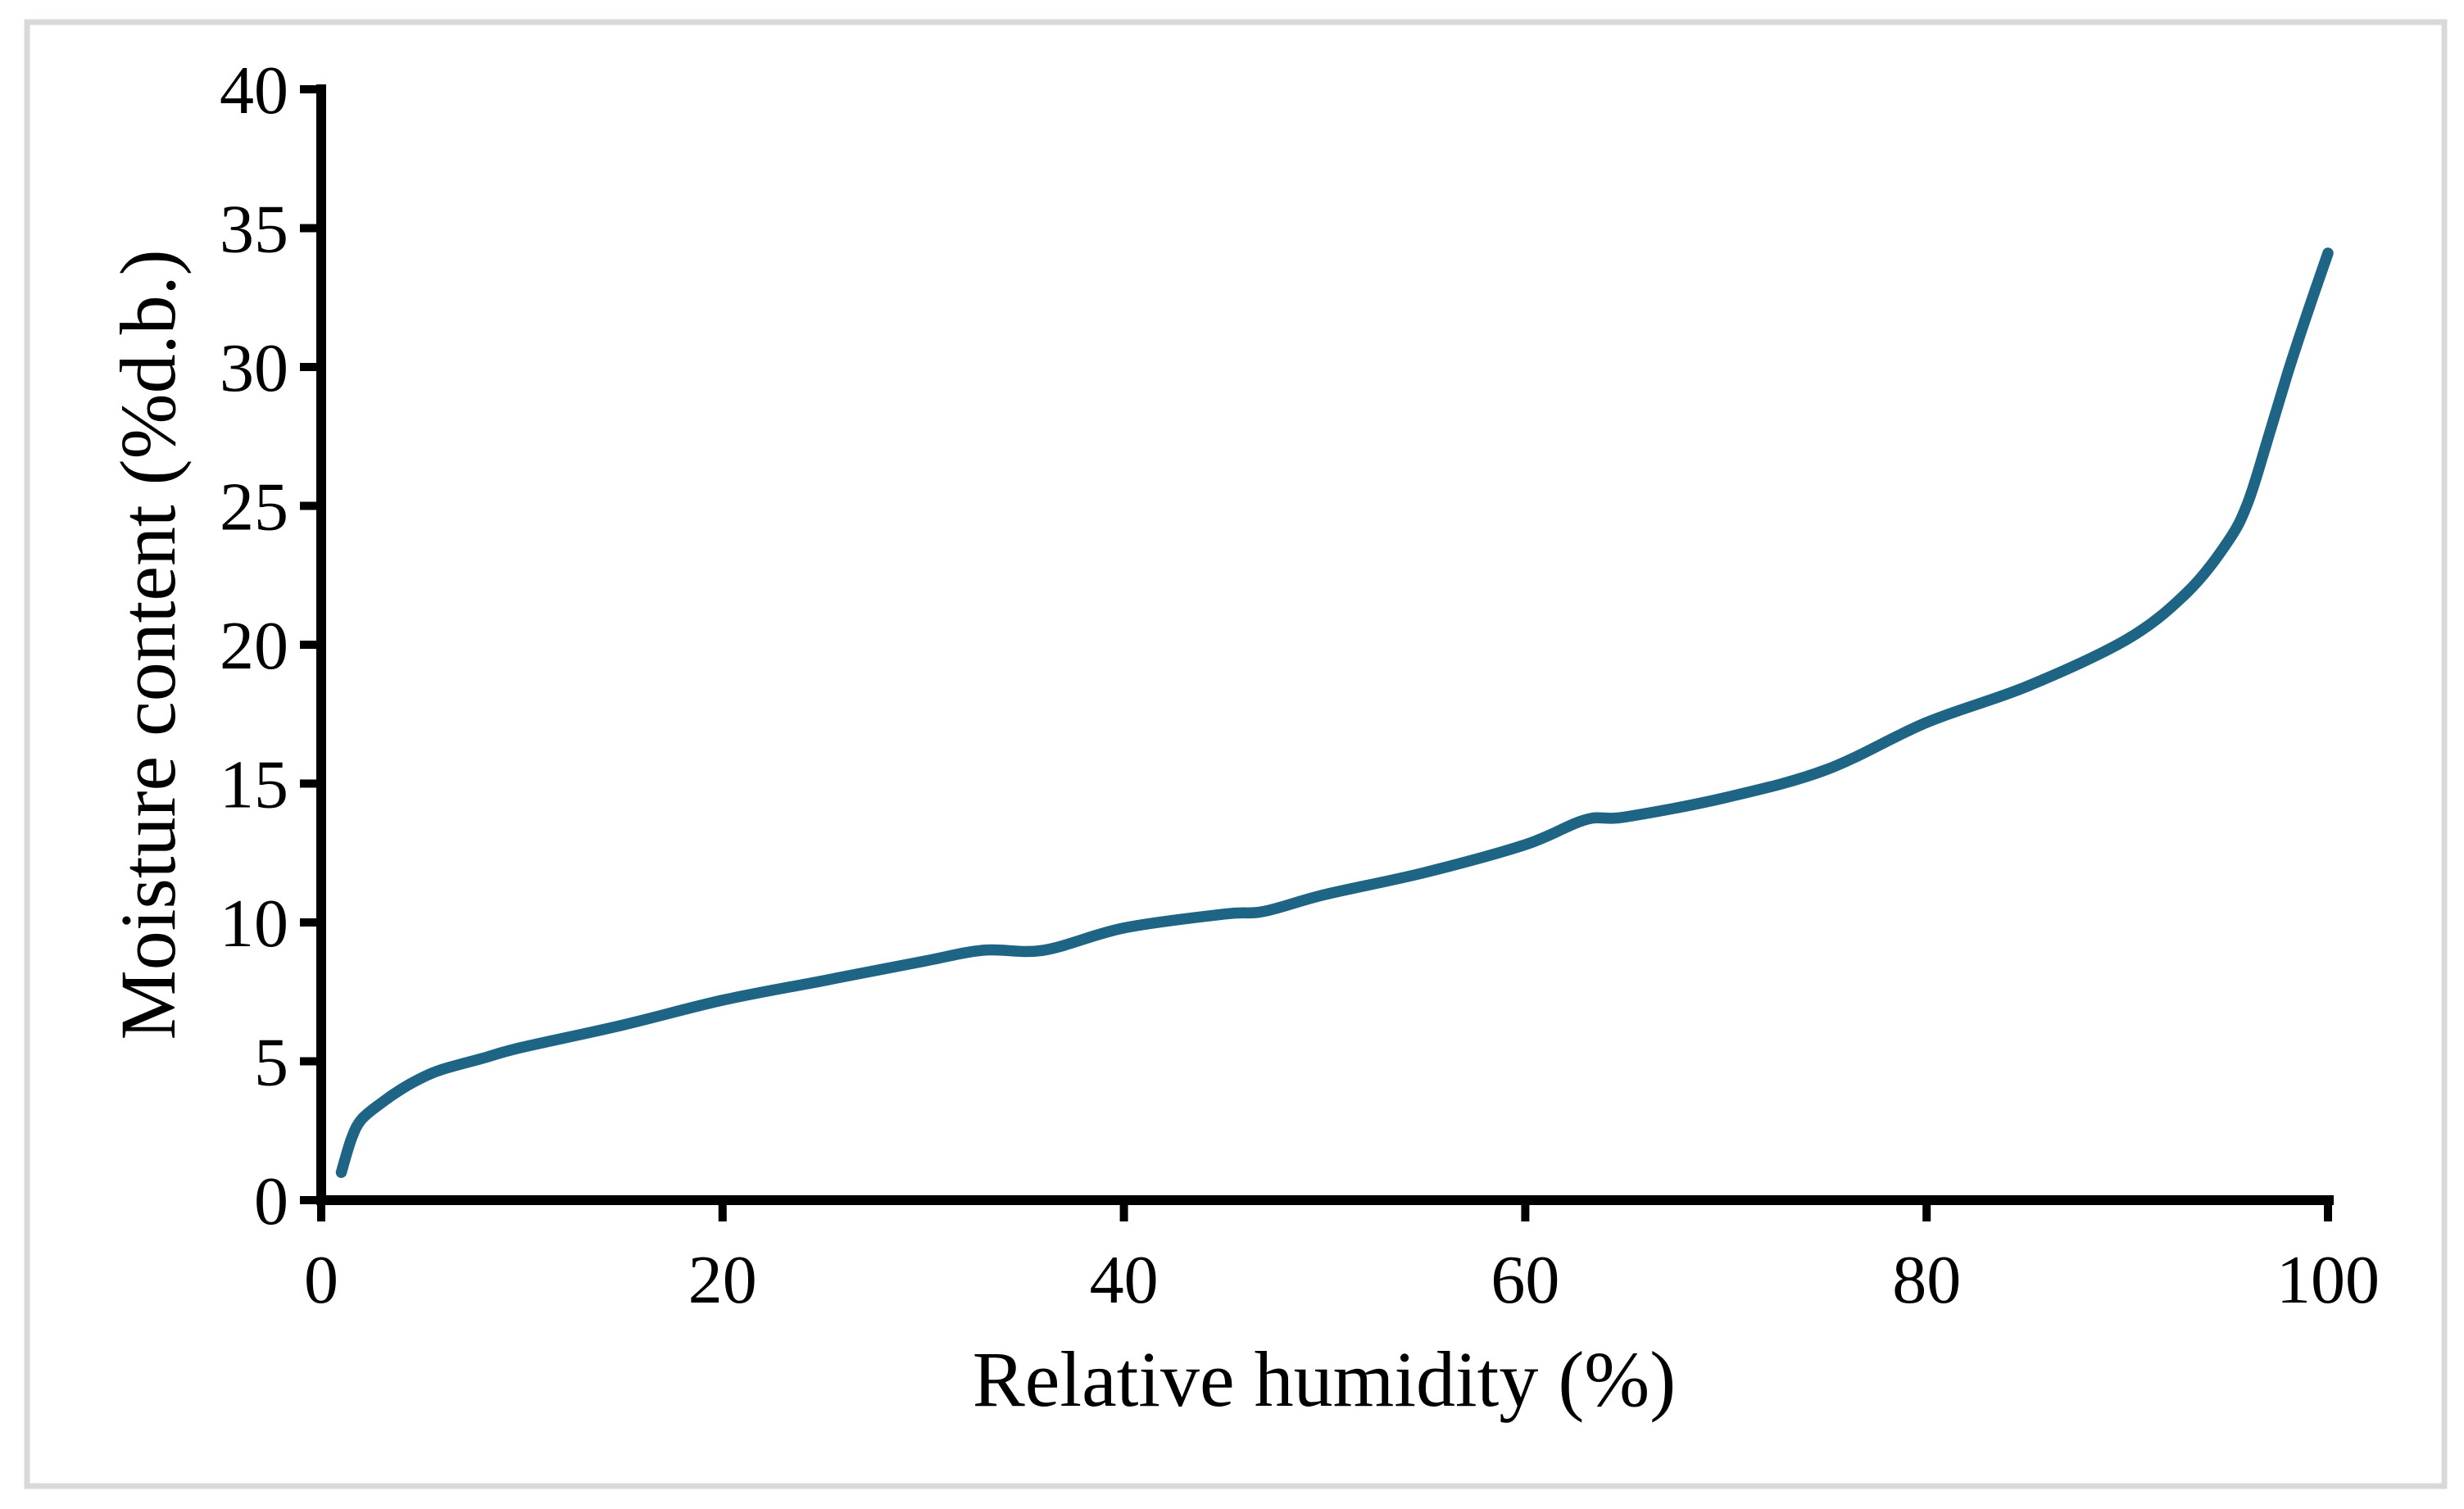 This screenshot has width=2464, height=1509. What do you see at coordinates (254, 646) in the screenshot?
I see `y-tick-label: 20` at bounding box center [254, 646].